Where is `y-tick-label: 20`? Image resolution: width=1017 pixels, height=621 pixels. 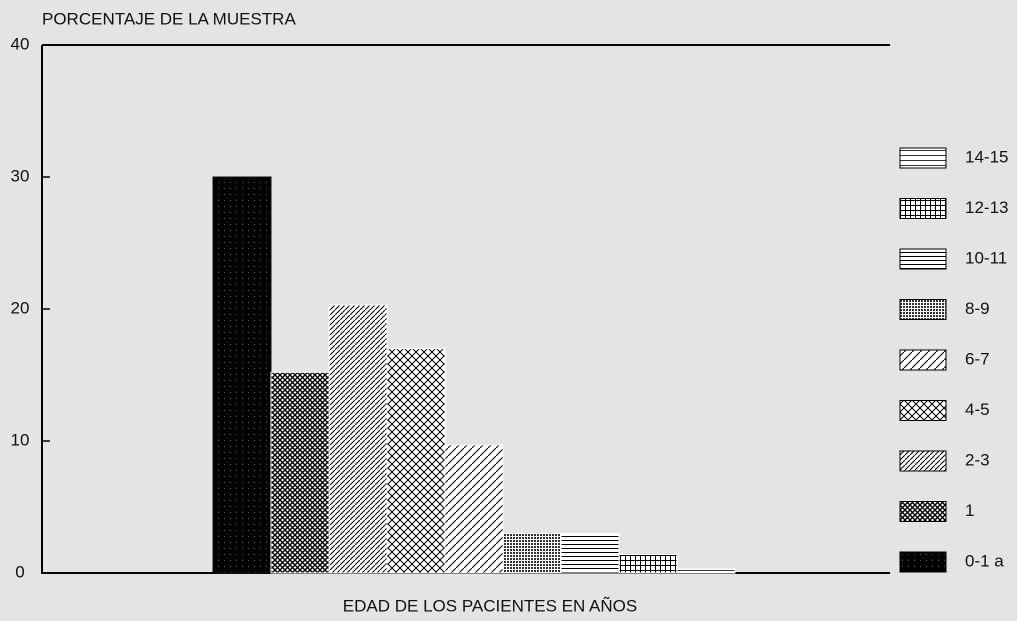 y-tick-label: 20 is located at coordinates (20, 307).